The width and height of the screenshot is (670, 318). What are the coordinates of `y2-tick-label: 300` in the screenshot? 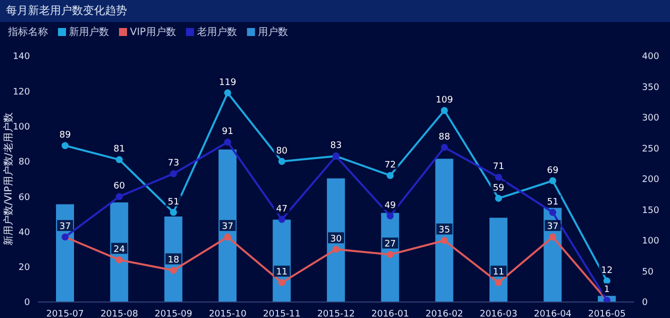 It's located at (651, 119).